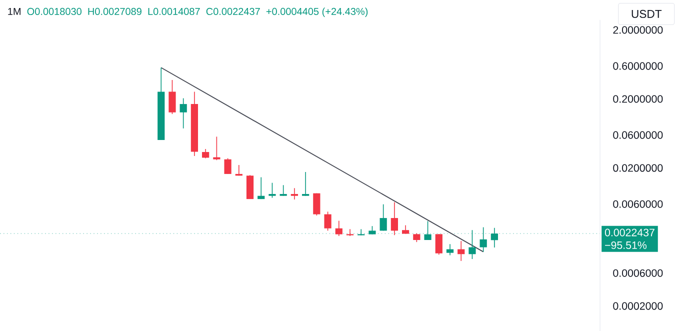 This screenshot has width=680, height=331. Describe the element at coordinates (638, 66) in the screenshot. I see `y-tick-label: 0.6000000` at that location.